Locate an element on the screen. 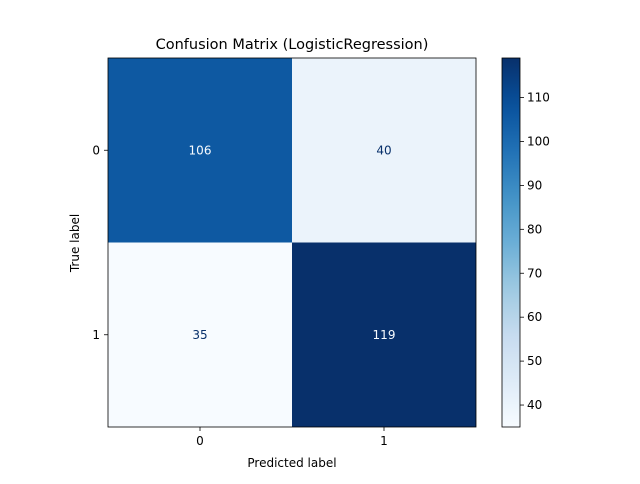 This screenshot has width=640, height=484. chart-title: Confusion Matrix (LogisticRegression) is located at coordinates (292, 45).